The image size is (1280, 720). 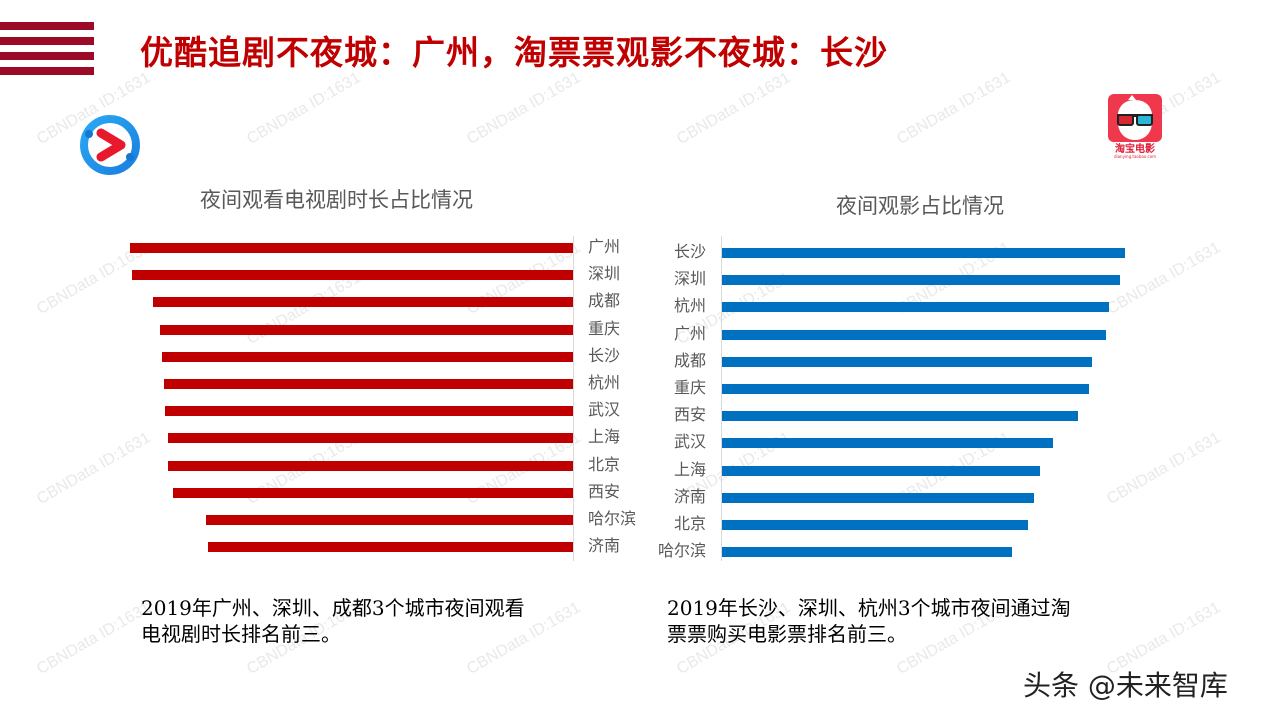 What do you see at coordinates (604, 382) in the screenshot?
I see `left-chart-category-label: 杭州` at bounding box center [604, 382].